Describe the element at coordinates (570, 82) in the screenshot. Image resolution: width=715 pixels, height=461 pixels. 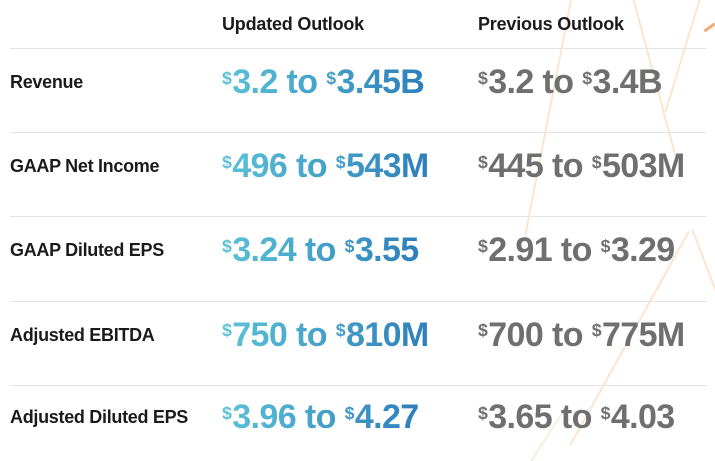
I see `previous-value: $3.2 to $3.4B` at that location.